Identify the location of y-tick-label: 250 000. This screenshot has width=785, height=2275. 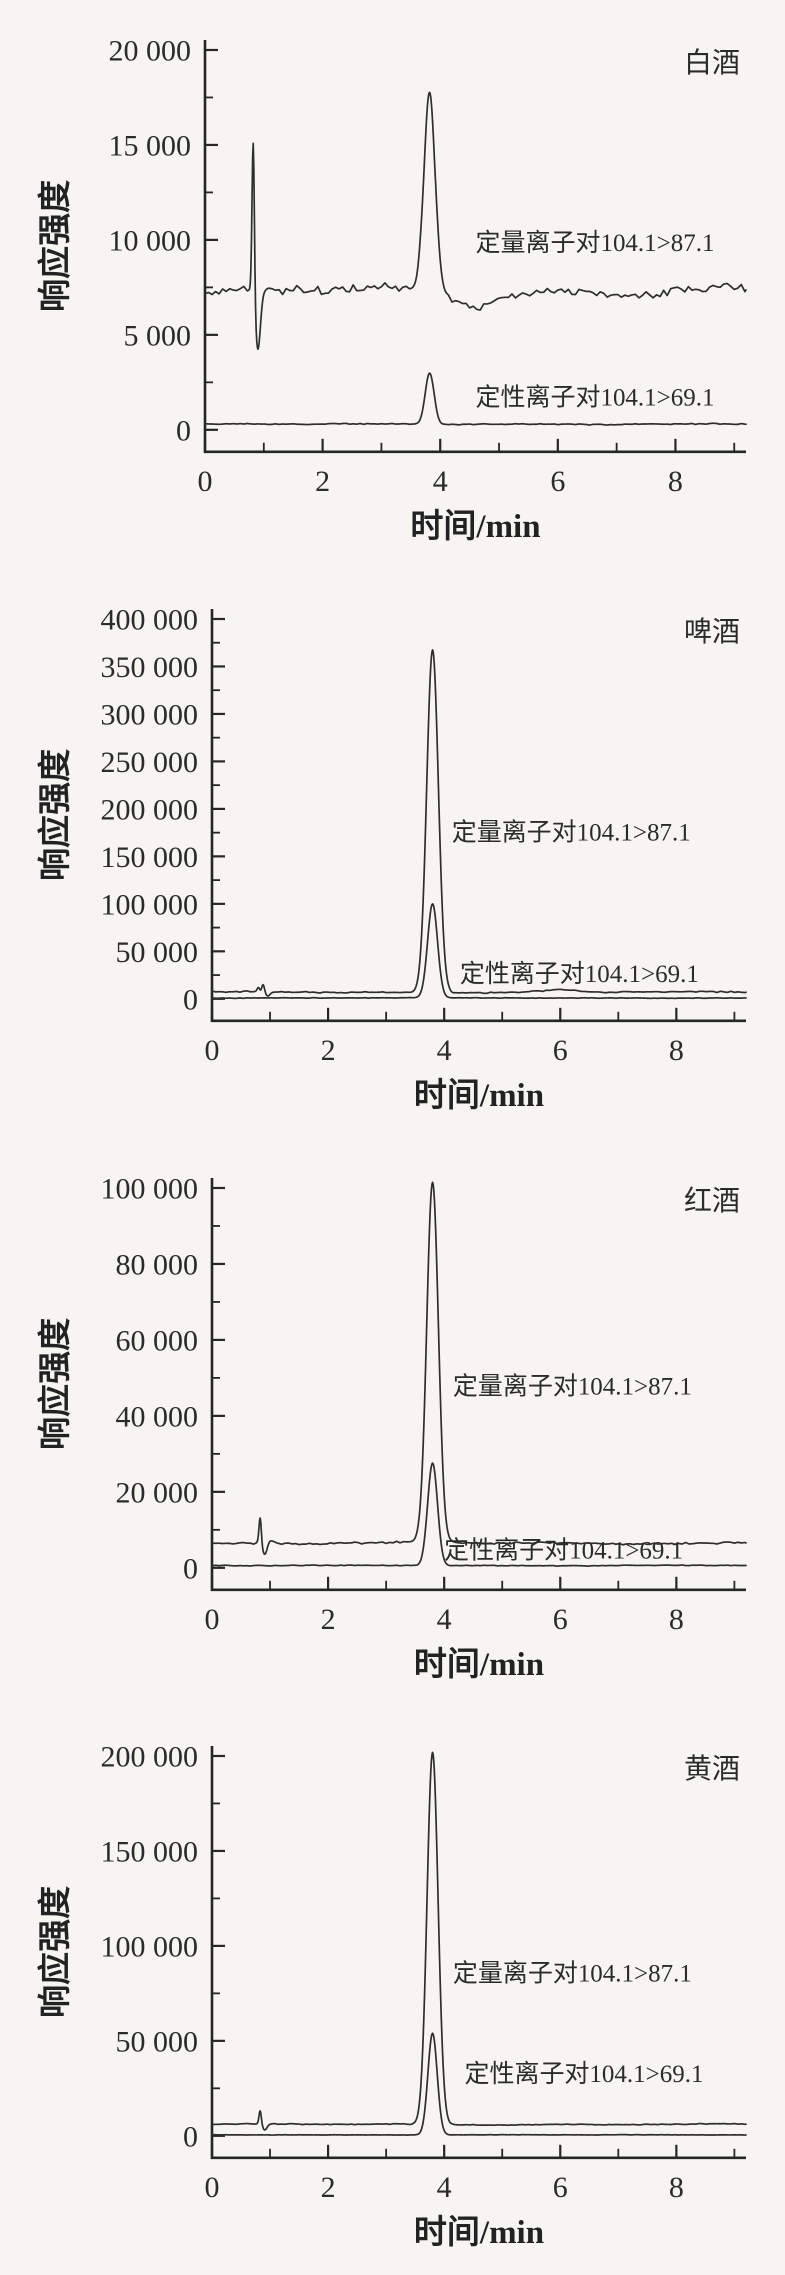
(149, 762).